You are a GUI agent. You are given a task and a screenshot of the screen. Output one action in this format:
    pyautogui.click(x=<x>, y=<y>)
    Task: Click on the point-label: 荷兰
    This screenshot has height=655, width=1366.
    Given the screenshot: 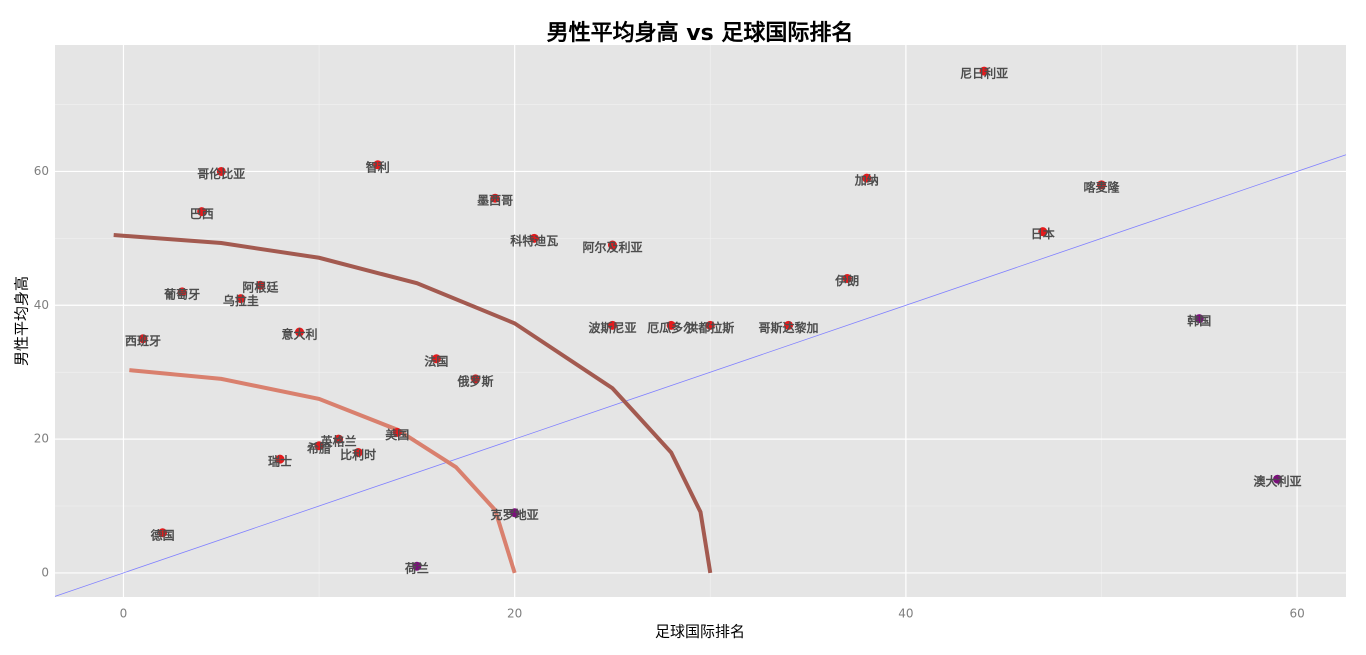 What is the action you would take?
    pyautogui.click(x=416, y=568)
    